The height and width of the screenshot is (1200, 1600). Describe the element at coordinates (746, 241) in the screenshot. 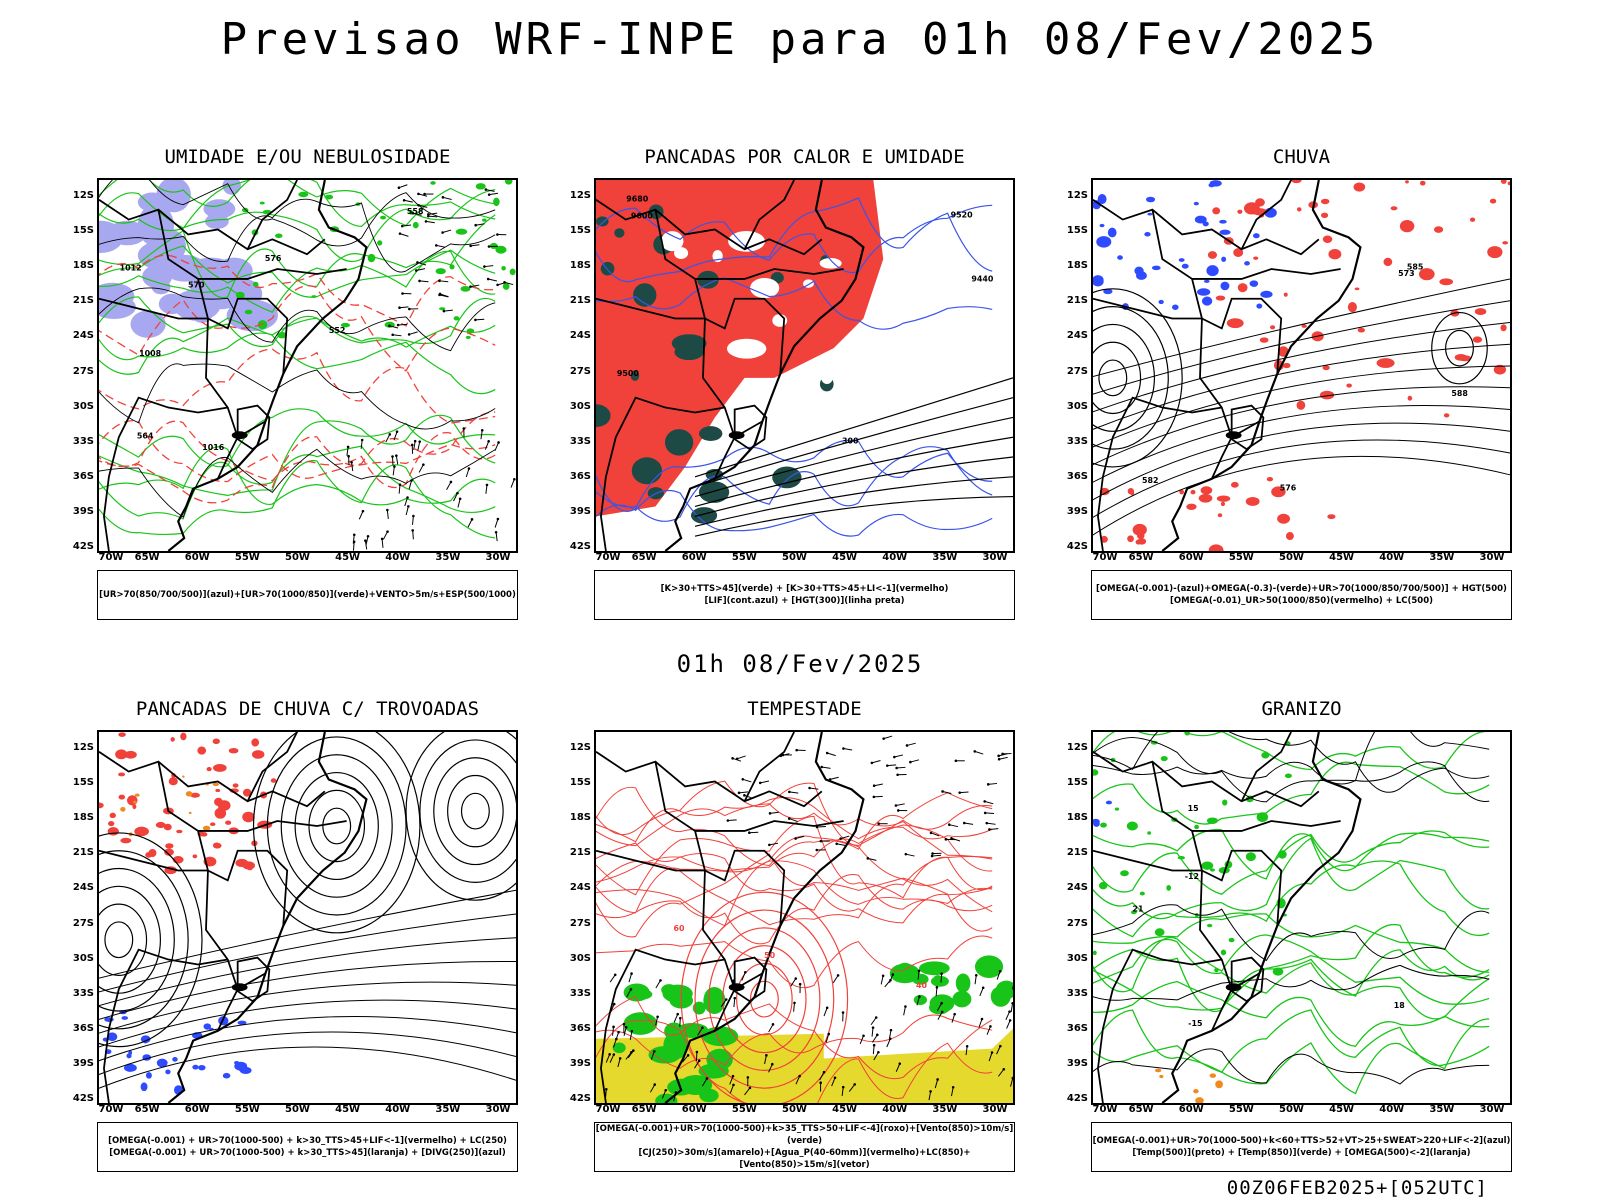

I see `clear-area` at that location.